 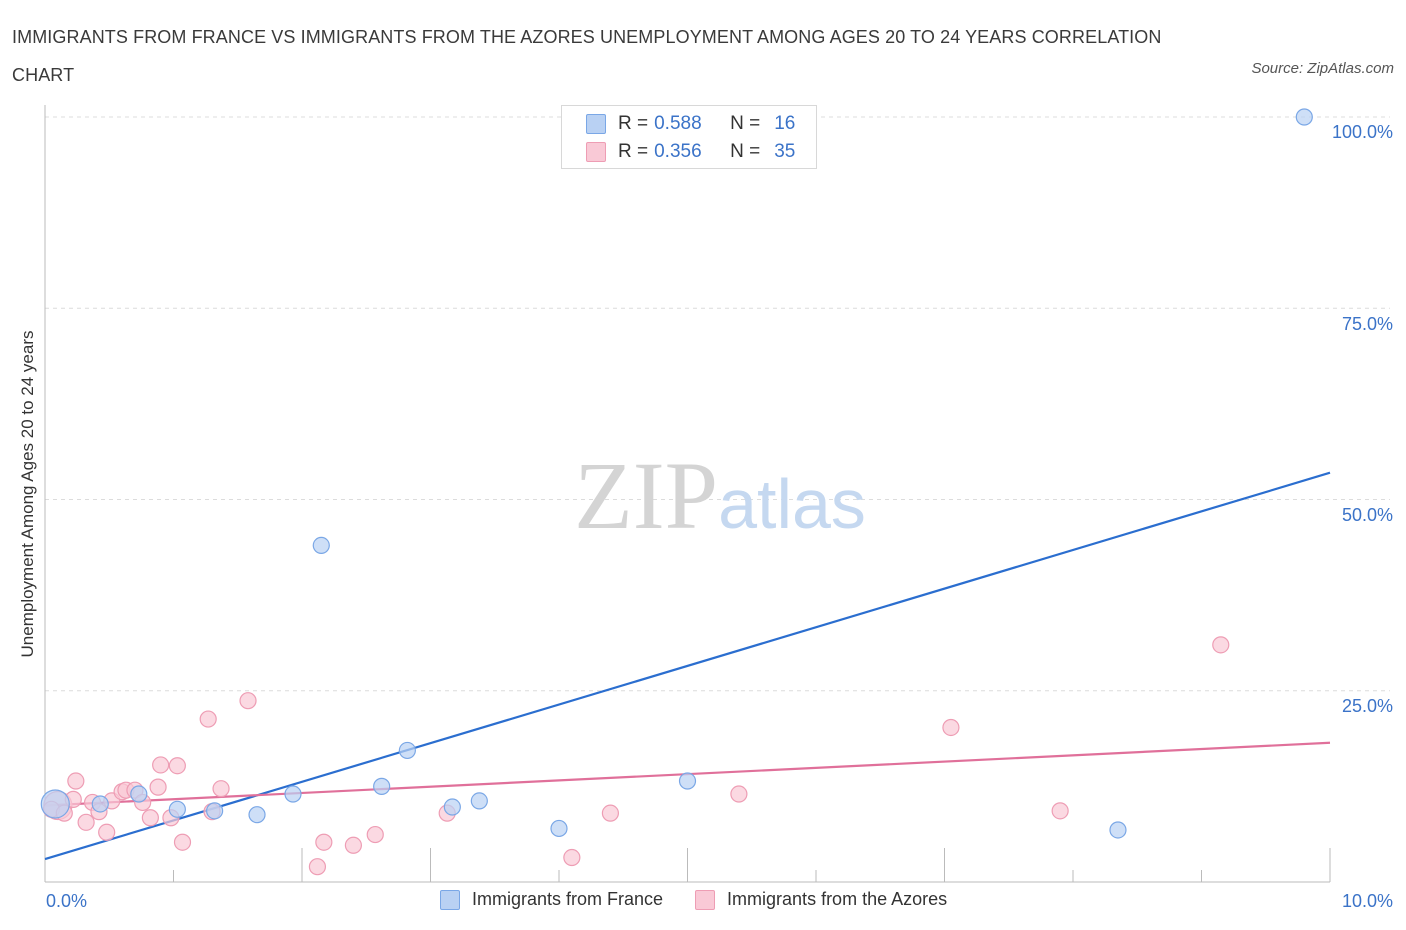 I want to click on y-tick-label: 100.0%, so click(x=1362, y=132).